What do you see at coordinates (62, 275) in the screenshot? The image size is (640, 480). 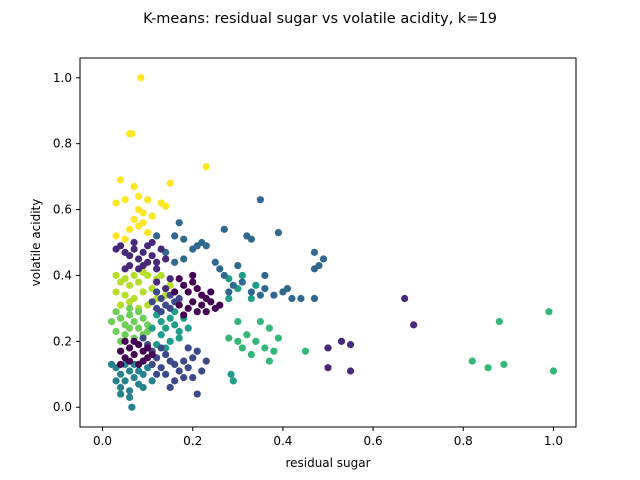 I see `y-tick-label: 0.4` at bounding box center [62, 275].